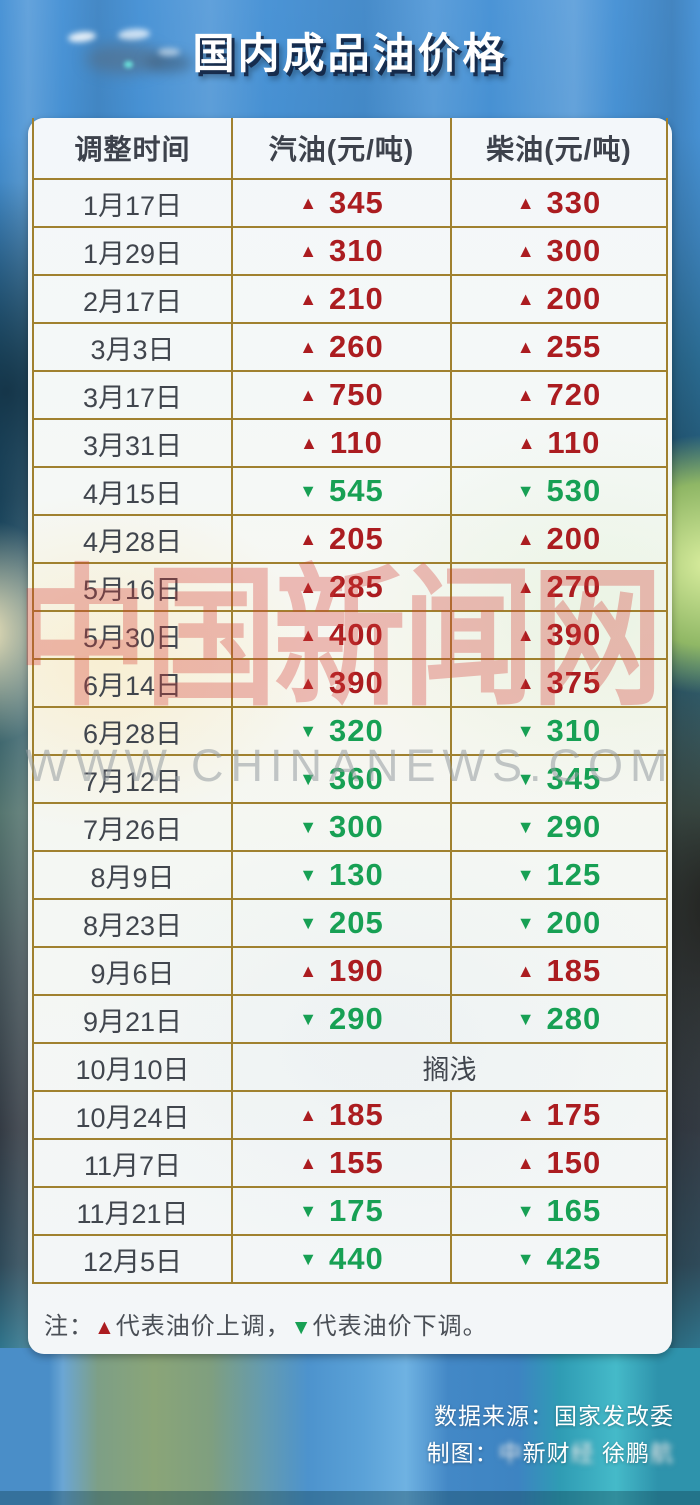 Image resolution: width=700 pixels, height=1505 pixels. I want to click on gas-value-cell: ▲ 400, so click(342, 636).